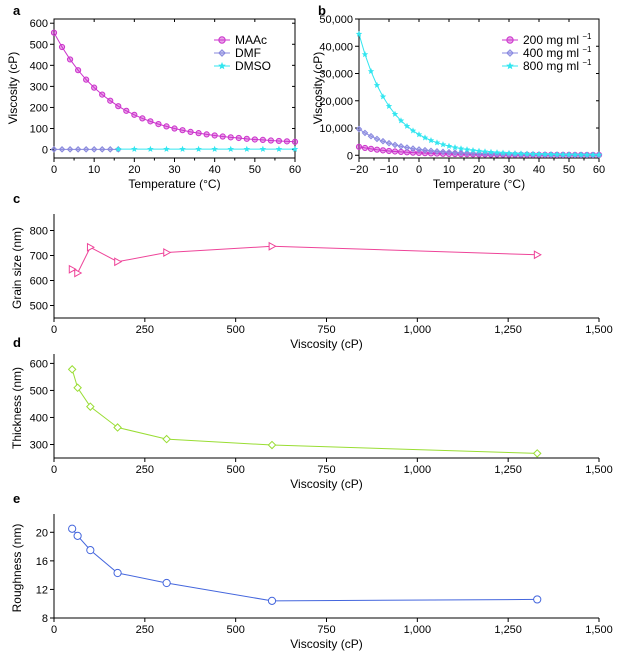  What do you see at coordinates (336, 75) in the screenshot?
I see `y-tick-label: 30,000` at bounding box center [336, 75].